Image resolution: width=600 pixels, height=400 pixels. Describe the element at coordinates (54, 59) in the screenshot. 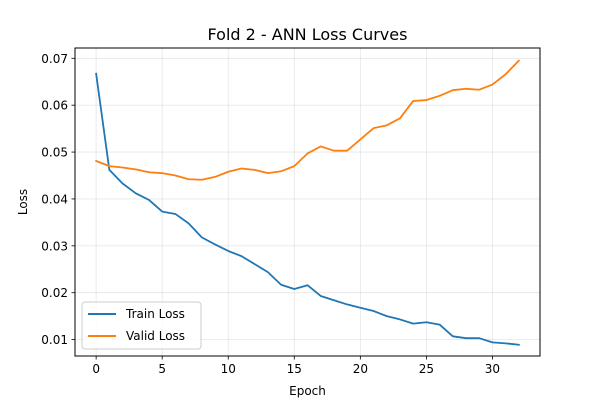

I see `y-tick-label: 0.07` at that location.